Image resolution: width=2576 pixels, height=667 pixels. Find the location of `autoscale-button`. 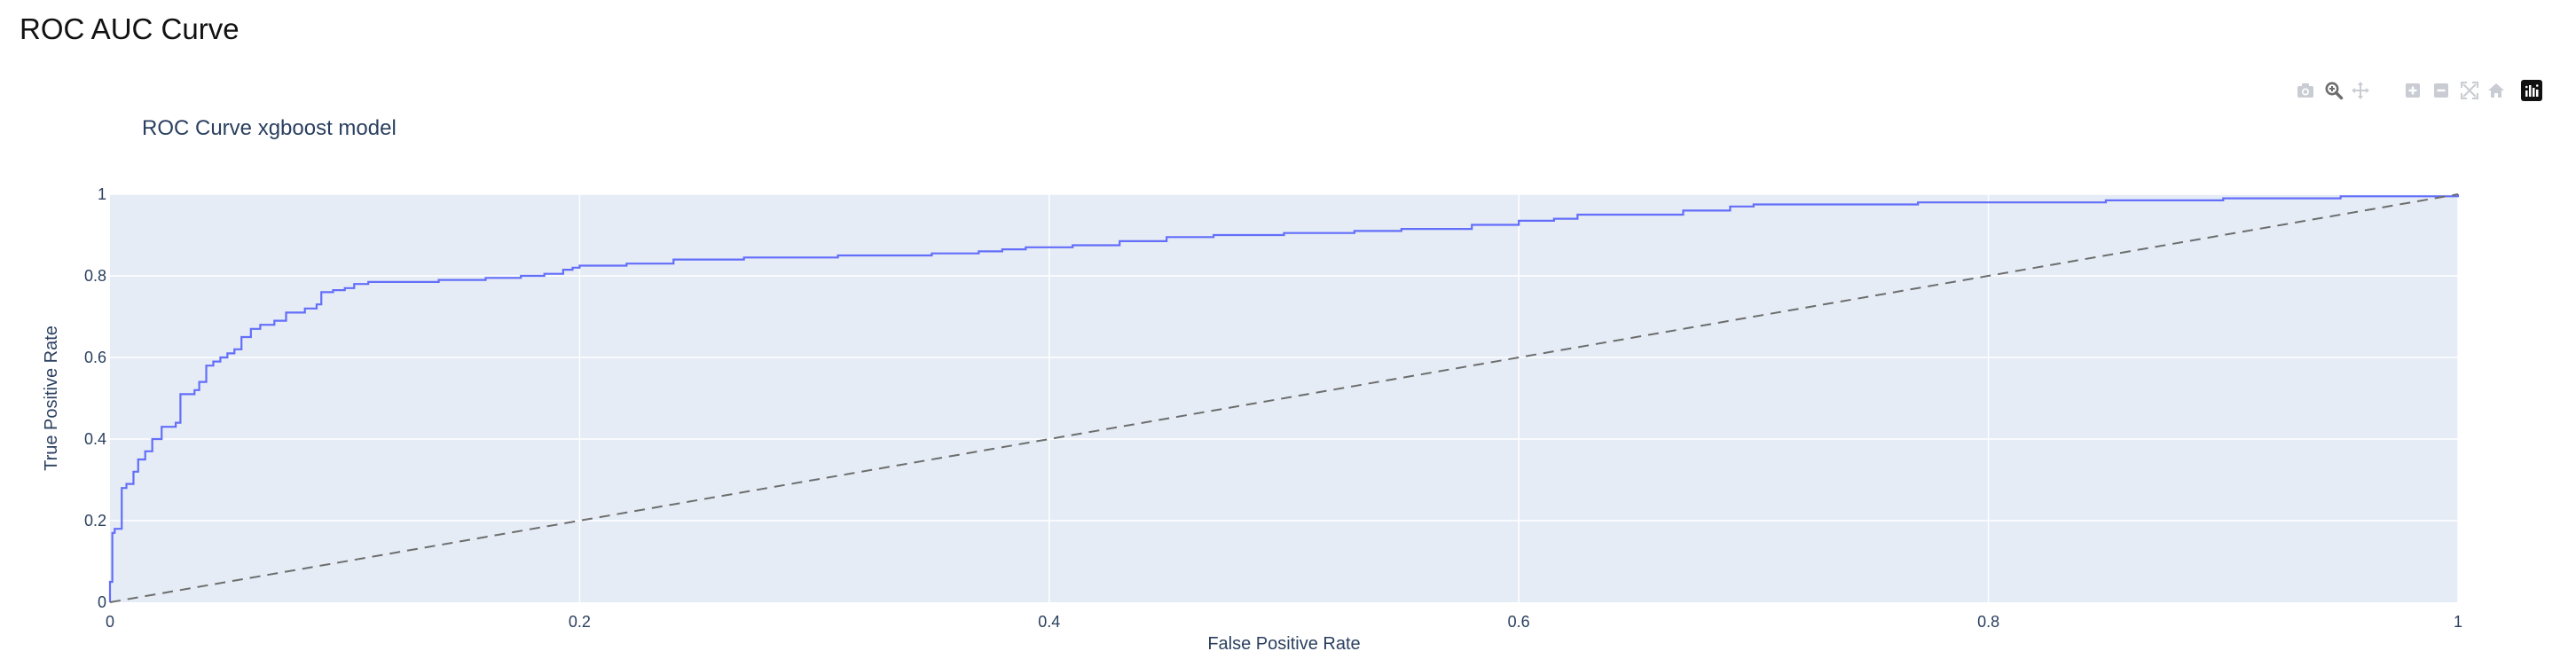

autoscale-button is located at coordinates (2469, 90).